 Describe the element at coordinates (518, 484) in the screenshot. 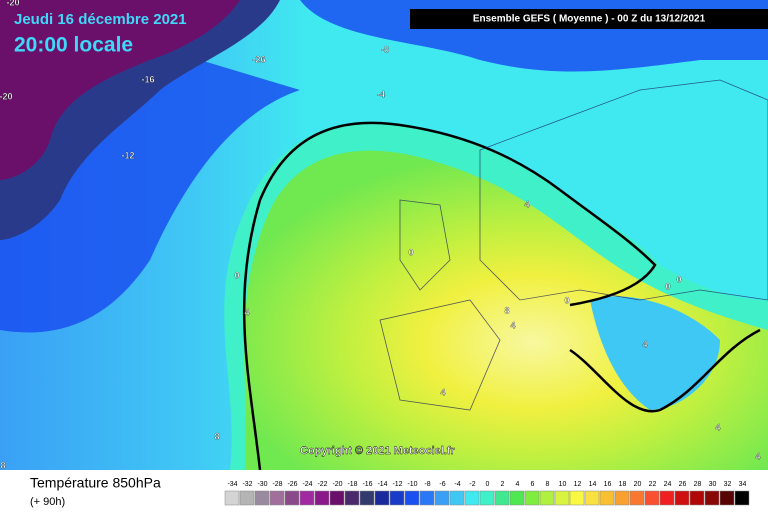

I see `legend-label: 4` at that location.